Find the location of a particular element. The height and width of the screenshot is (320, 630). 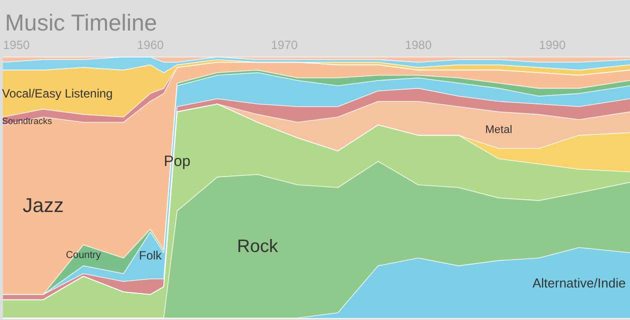

series-label: Rock is located at coordinates (258, 246).